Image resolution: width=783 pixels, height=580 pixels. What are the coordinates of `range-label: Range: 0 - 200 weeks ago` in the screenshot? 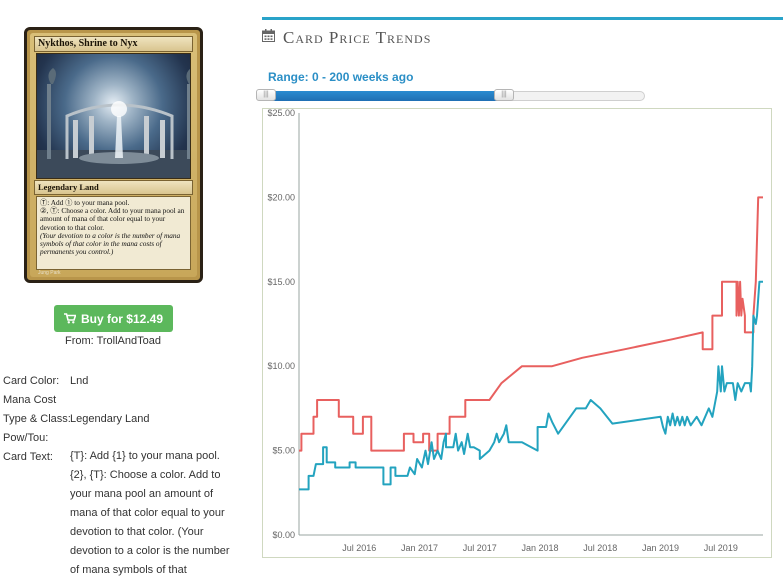 It's located at (341, 77).